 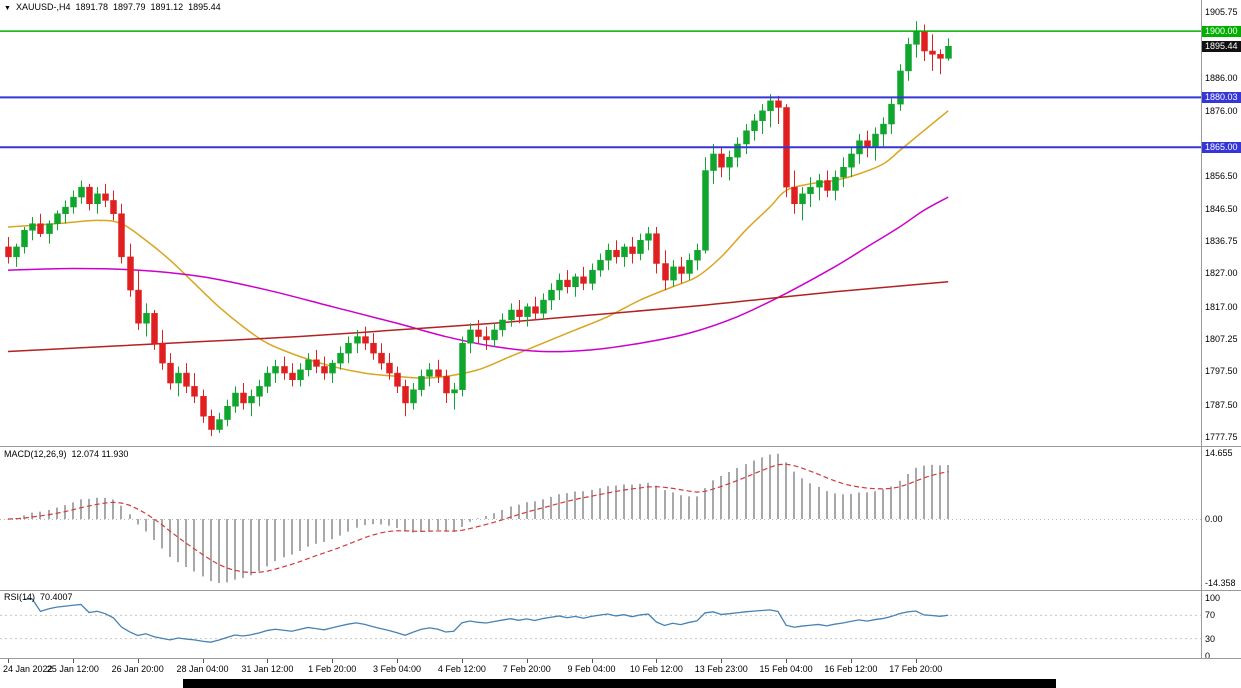 I want to click on macd-axis-label: 0.00, so click(x=1214, y=519).